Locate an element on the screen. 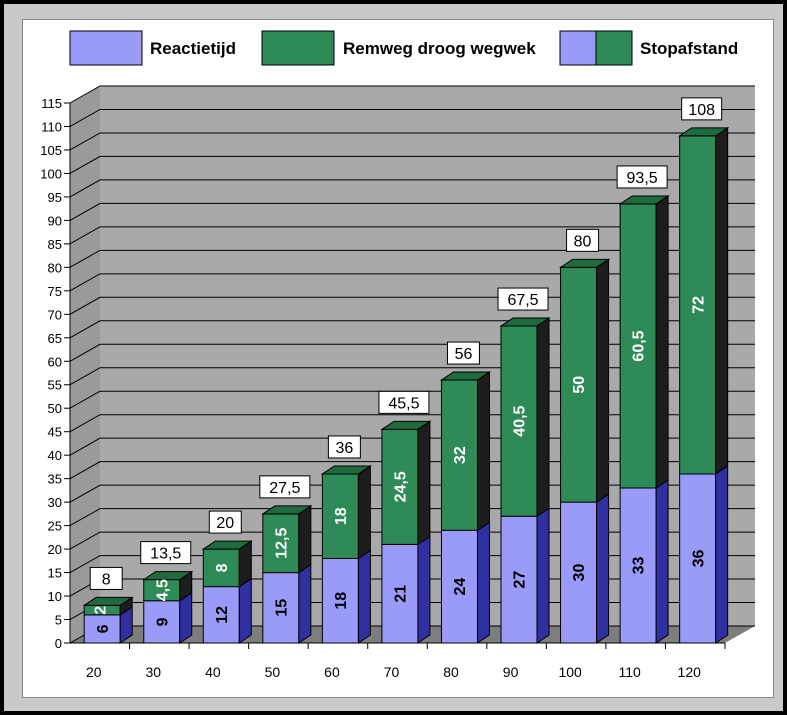 This screenshot has width=787, height=715. x-tick-label: 100 is located at coordinates (570, 672).